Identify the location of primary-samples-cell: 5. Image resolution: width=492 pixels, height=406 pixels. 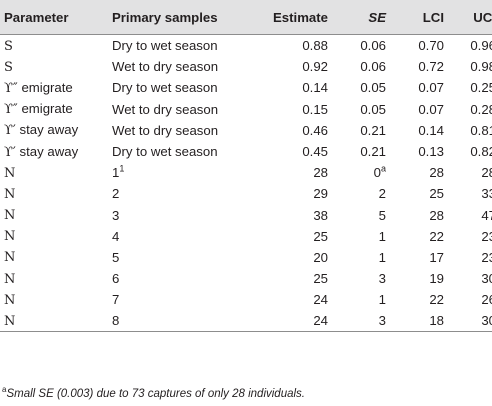
(182, 257).